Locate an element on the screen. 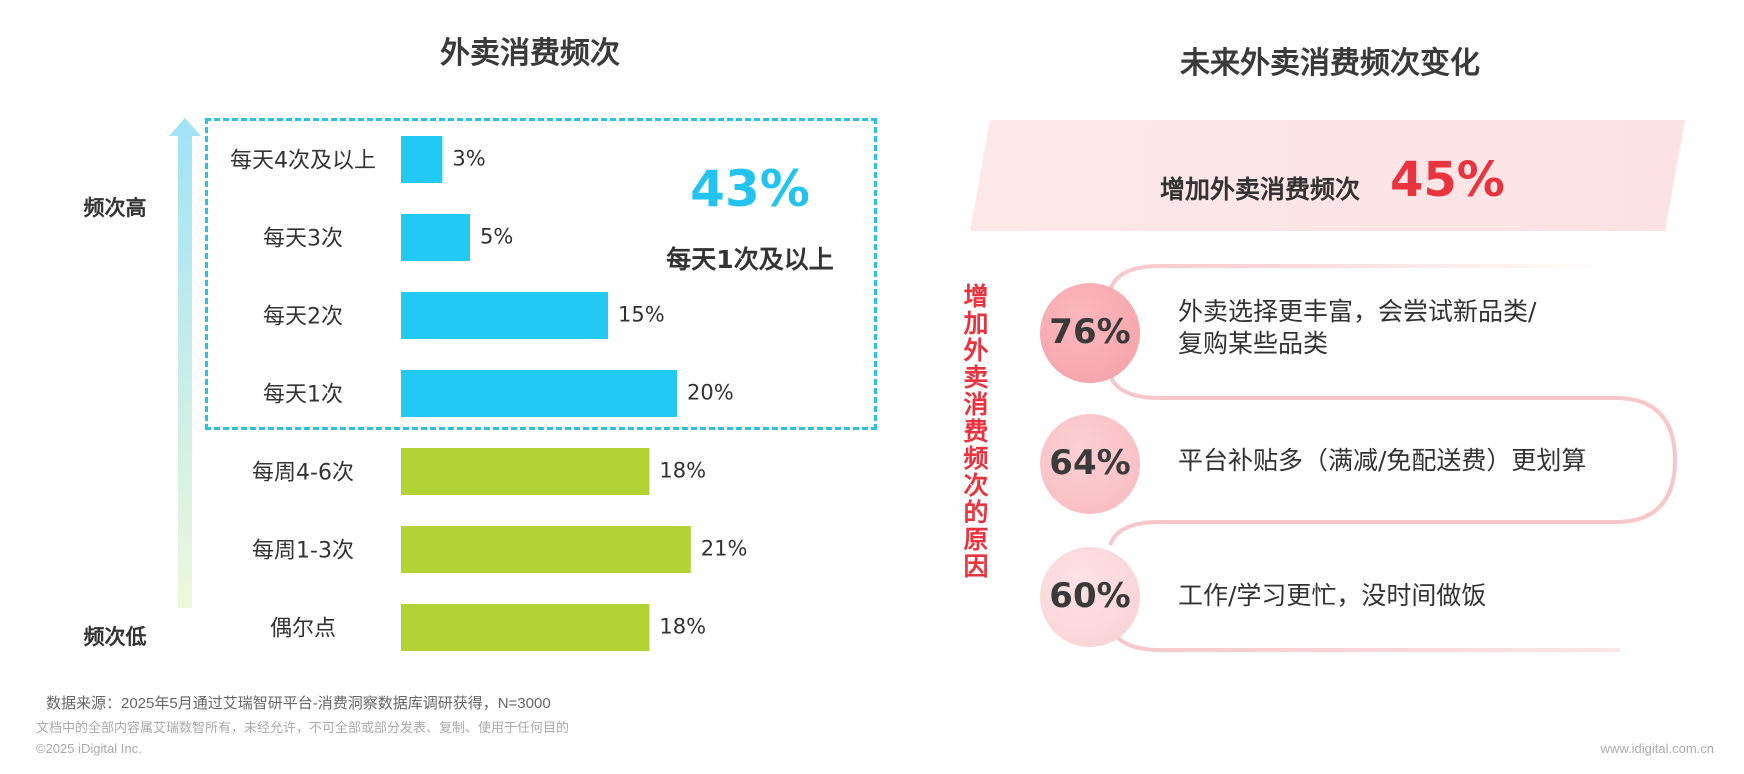  copyright-notice: ©2025 iDigital Inc. is located at coordinates (89, 748).